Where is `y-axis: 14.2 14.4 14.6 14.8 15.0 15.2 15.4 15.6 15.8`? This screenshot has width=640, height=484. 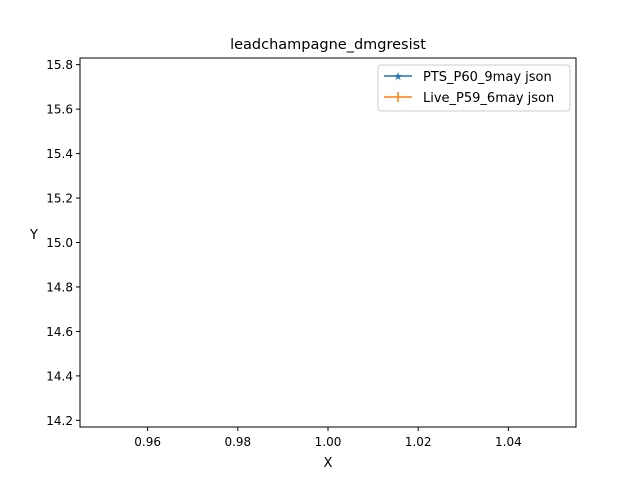 y-axis: 14.2 14.4 14.6 14.8 15.0 15.2 15.4 15.6 15.8 is located at coordinates (63, 243).